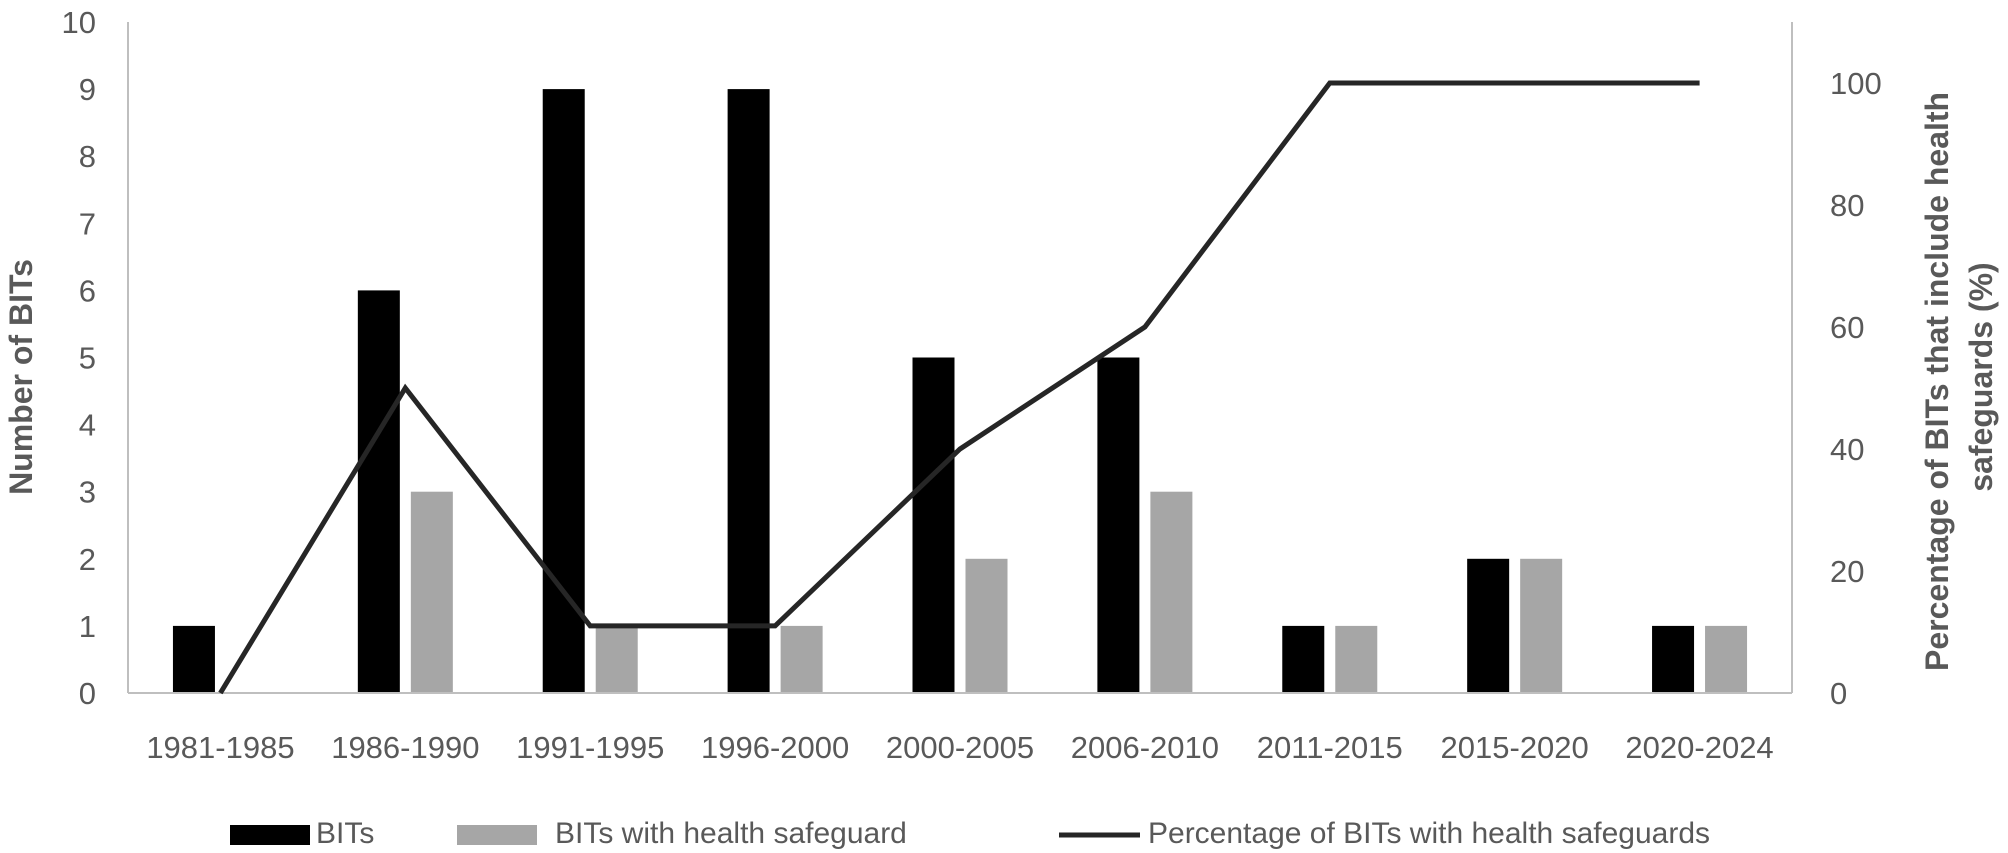 Image resolution: width=2008 pixels, height=853 pixels. Describe the element at coordinates (1937, 381) in the screenshot. I see `y-right-axis-title-line-1: Percentage of BITs that include health` at that location.